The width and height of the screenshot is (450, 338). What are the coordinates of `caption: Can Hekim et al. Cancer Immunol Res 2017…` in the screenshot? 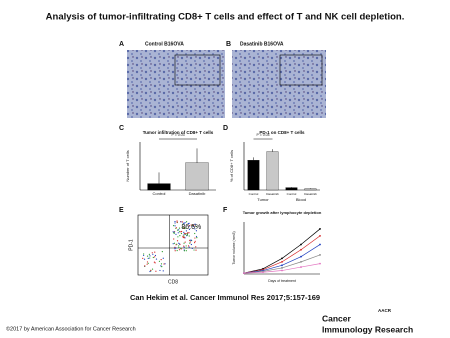 It's located at (225, 297).